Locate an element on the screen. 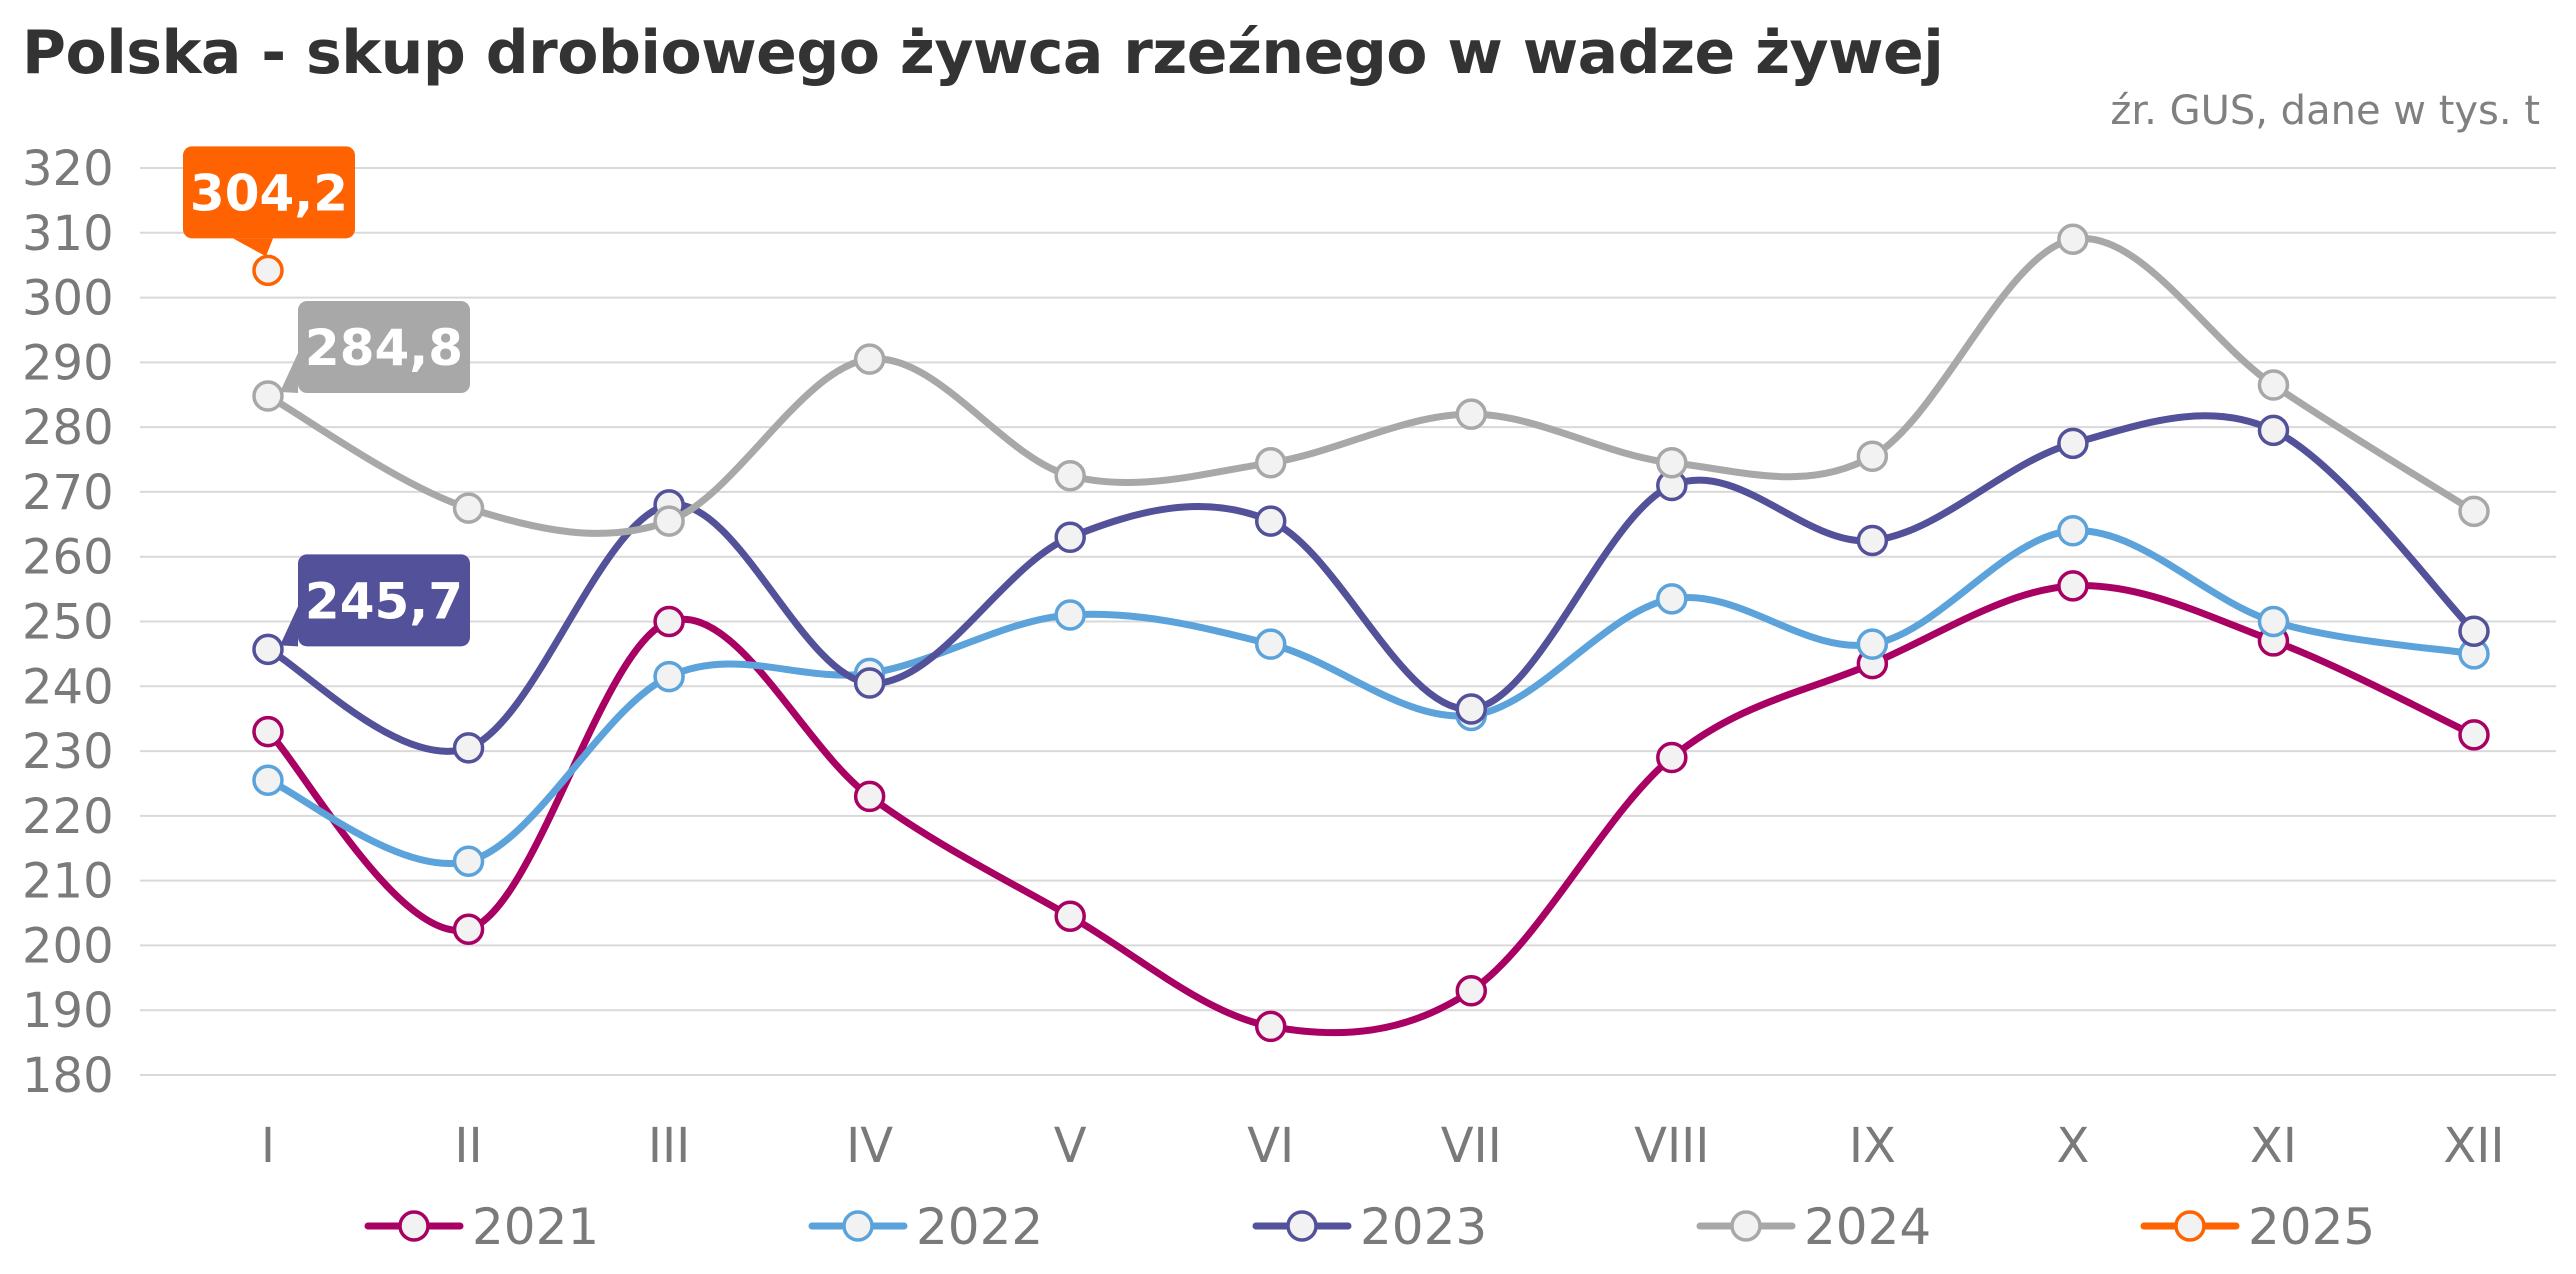 This screenshot has height=1274, width=2576. y-tick-label: 280 is located at coordinates (68, 428).